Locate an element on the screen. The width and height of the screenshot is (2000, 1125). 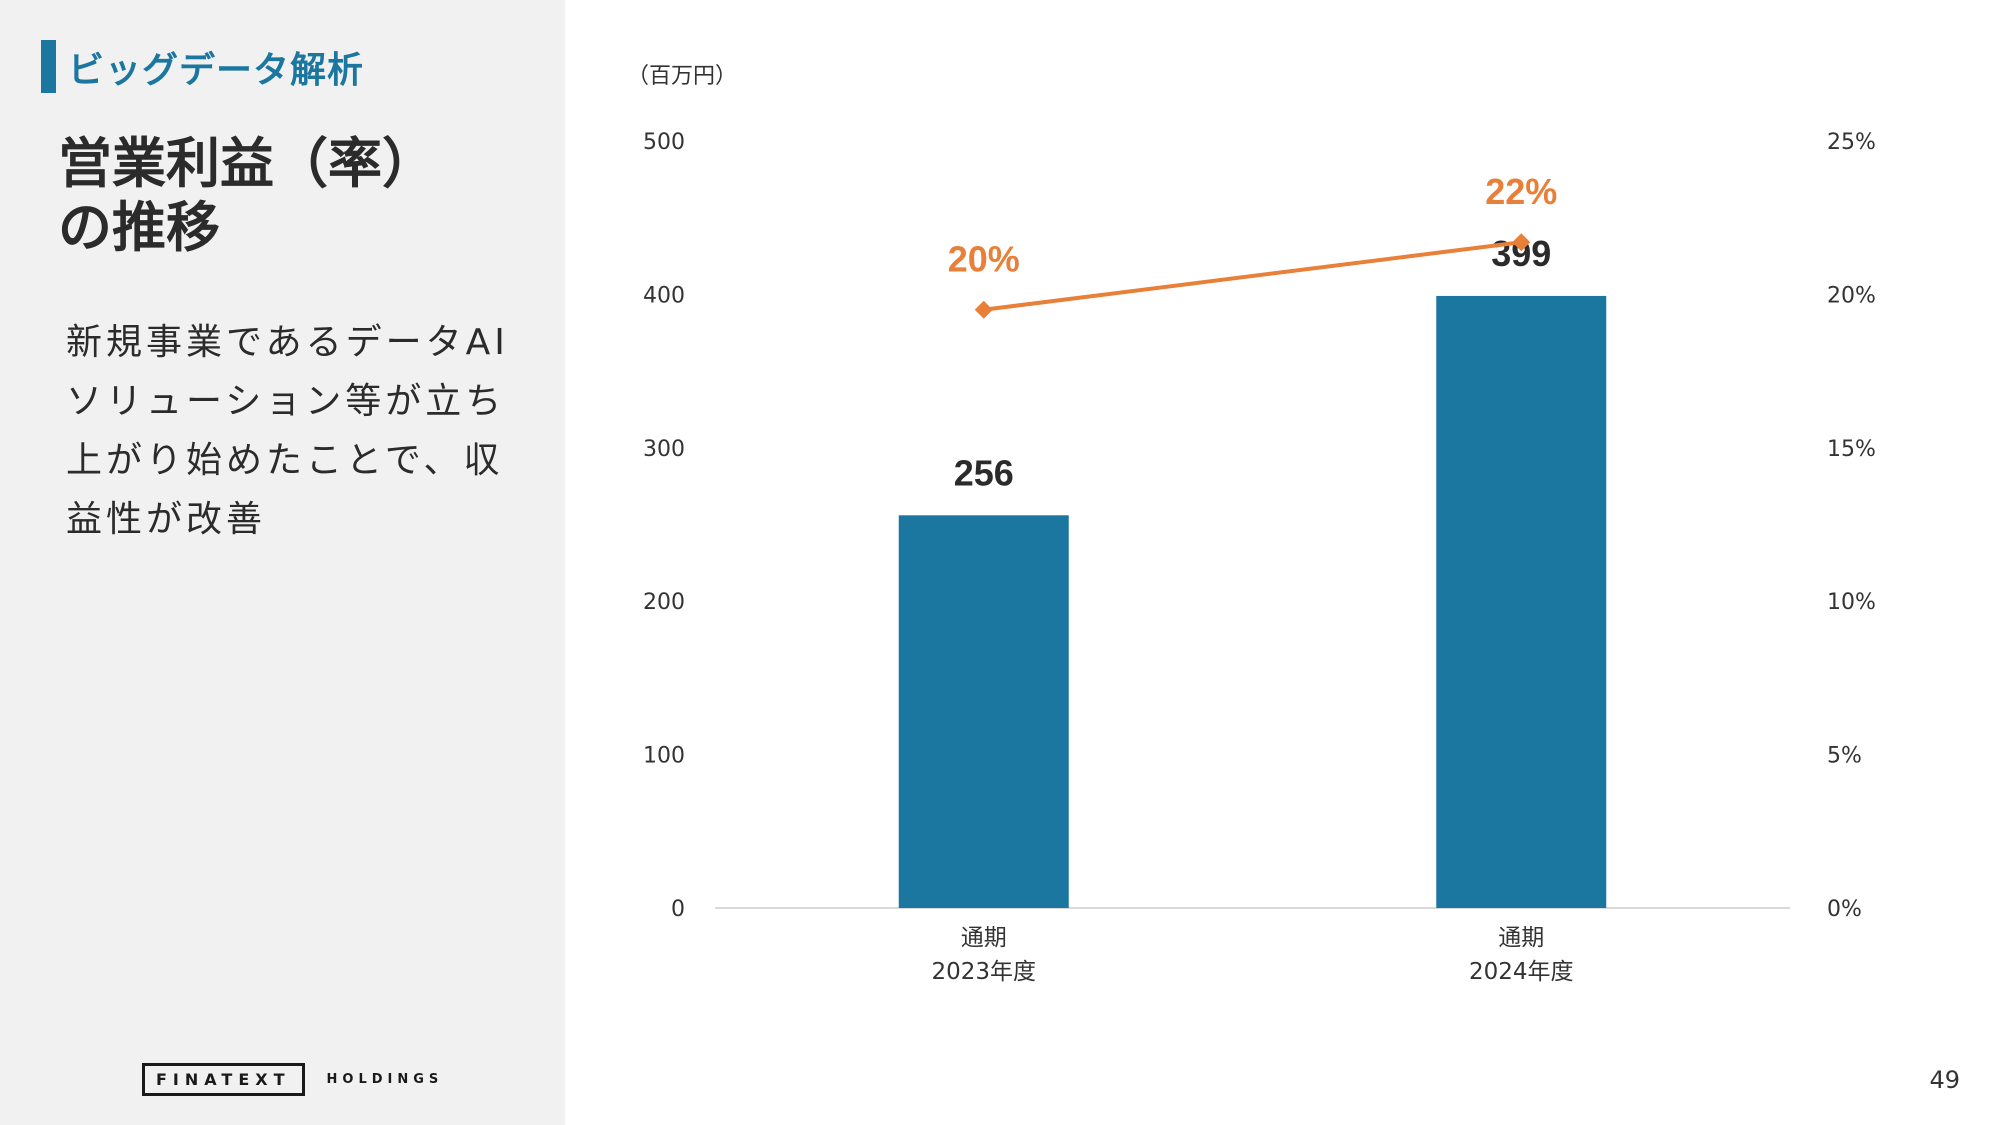
description-line-4: 益性が改善 is located at coordinates (166, 519).